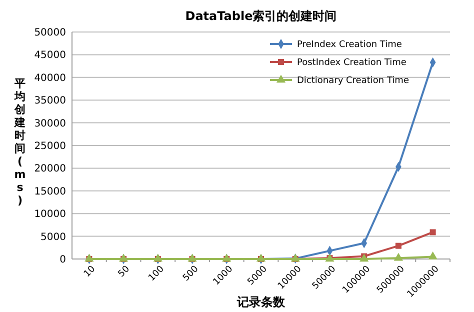  I want to click on legend-label: PreIndex Creation Time, so click(349, 45).